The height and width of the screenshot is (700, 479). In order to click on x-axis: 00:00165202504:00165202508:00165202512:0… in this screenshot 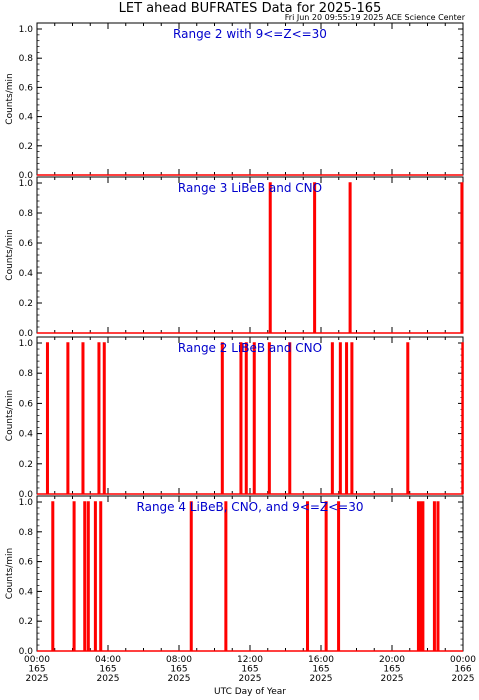, I will do `click(250, 669)`.